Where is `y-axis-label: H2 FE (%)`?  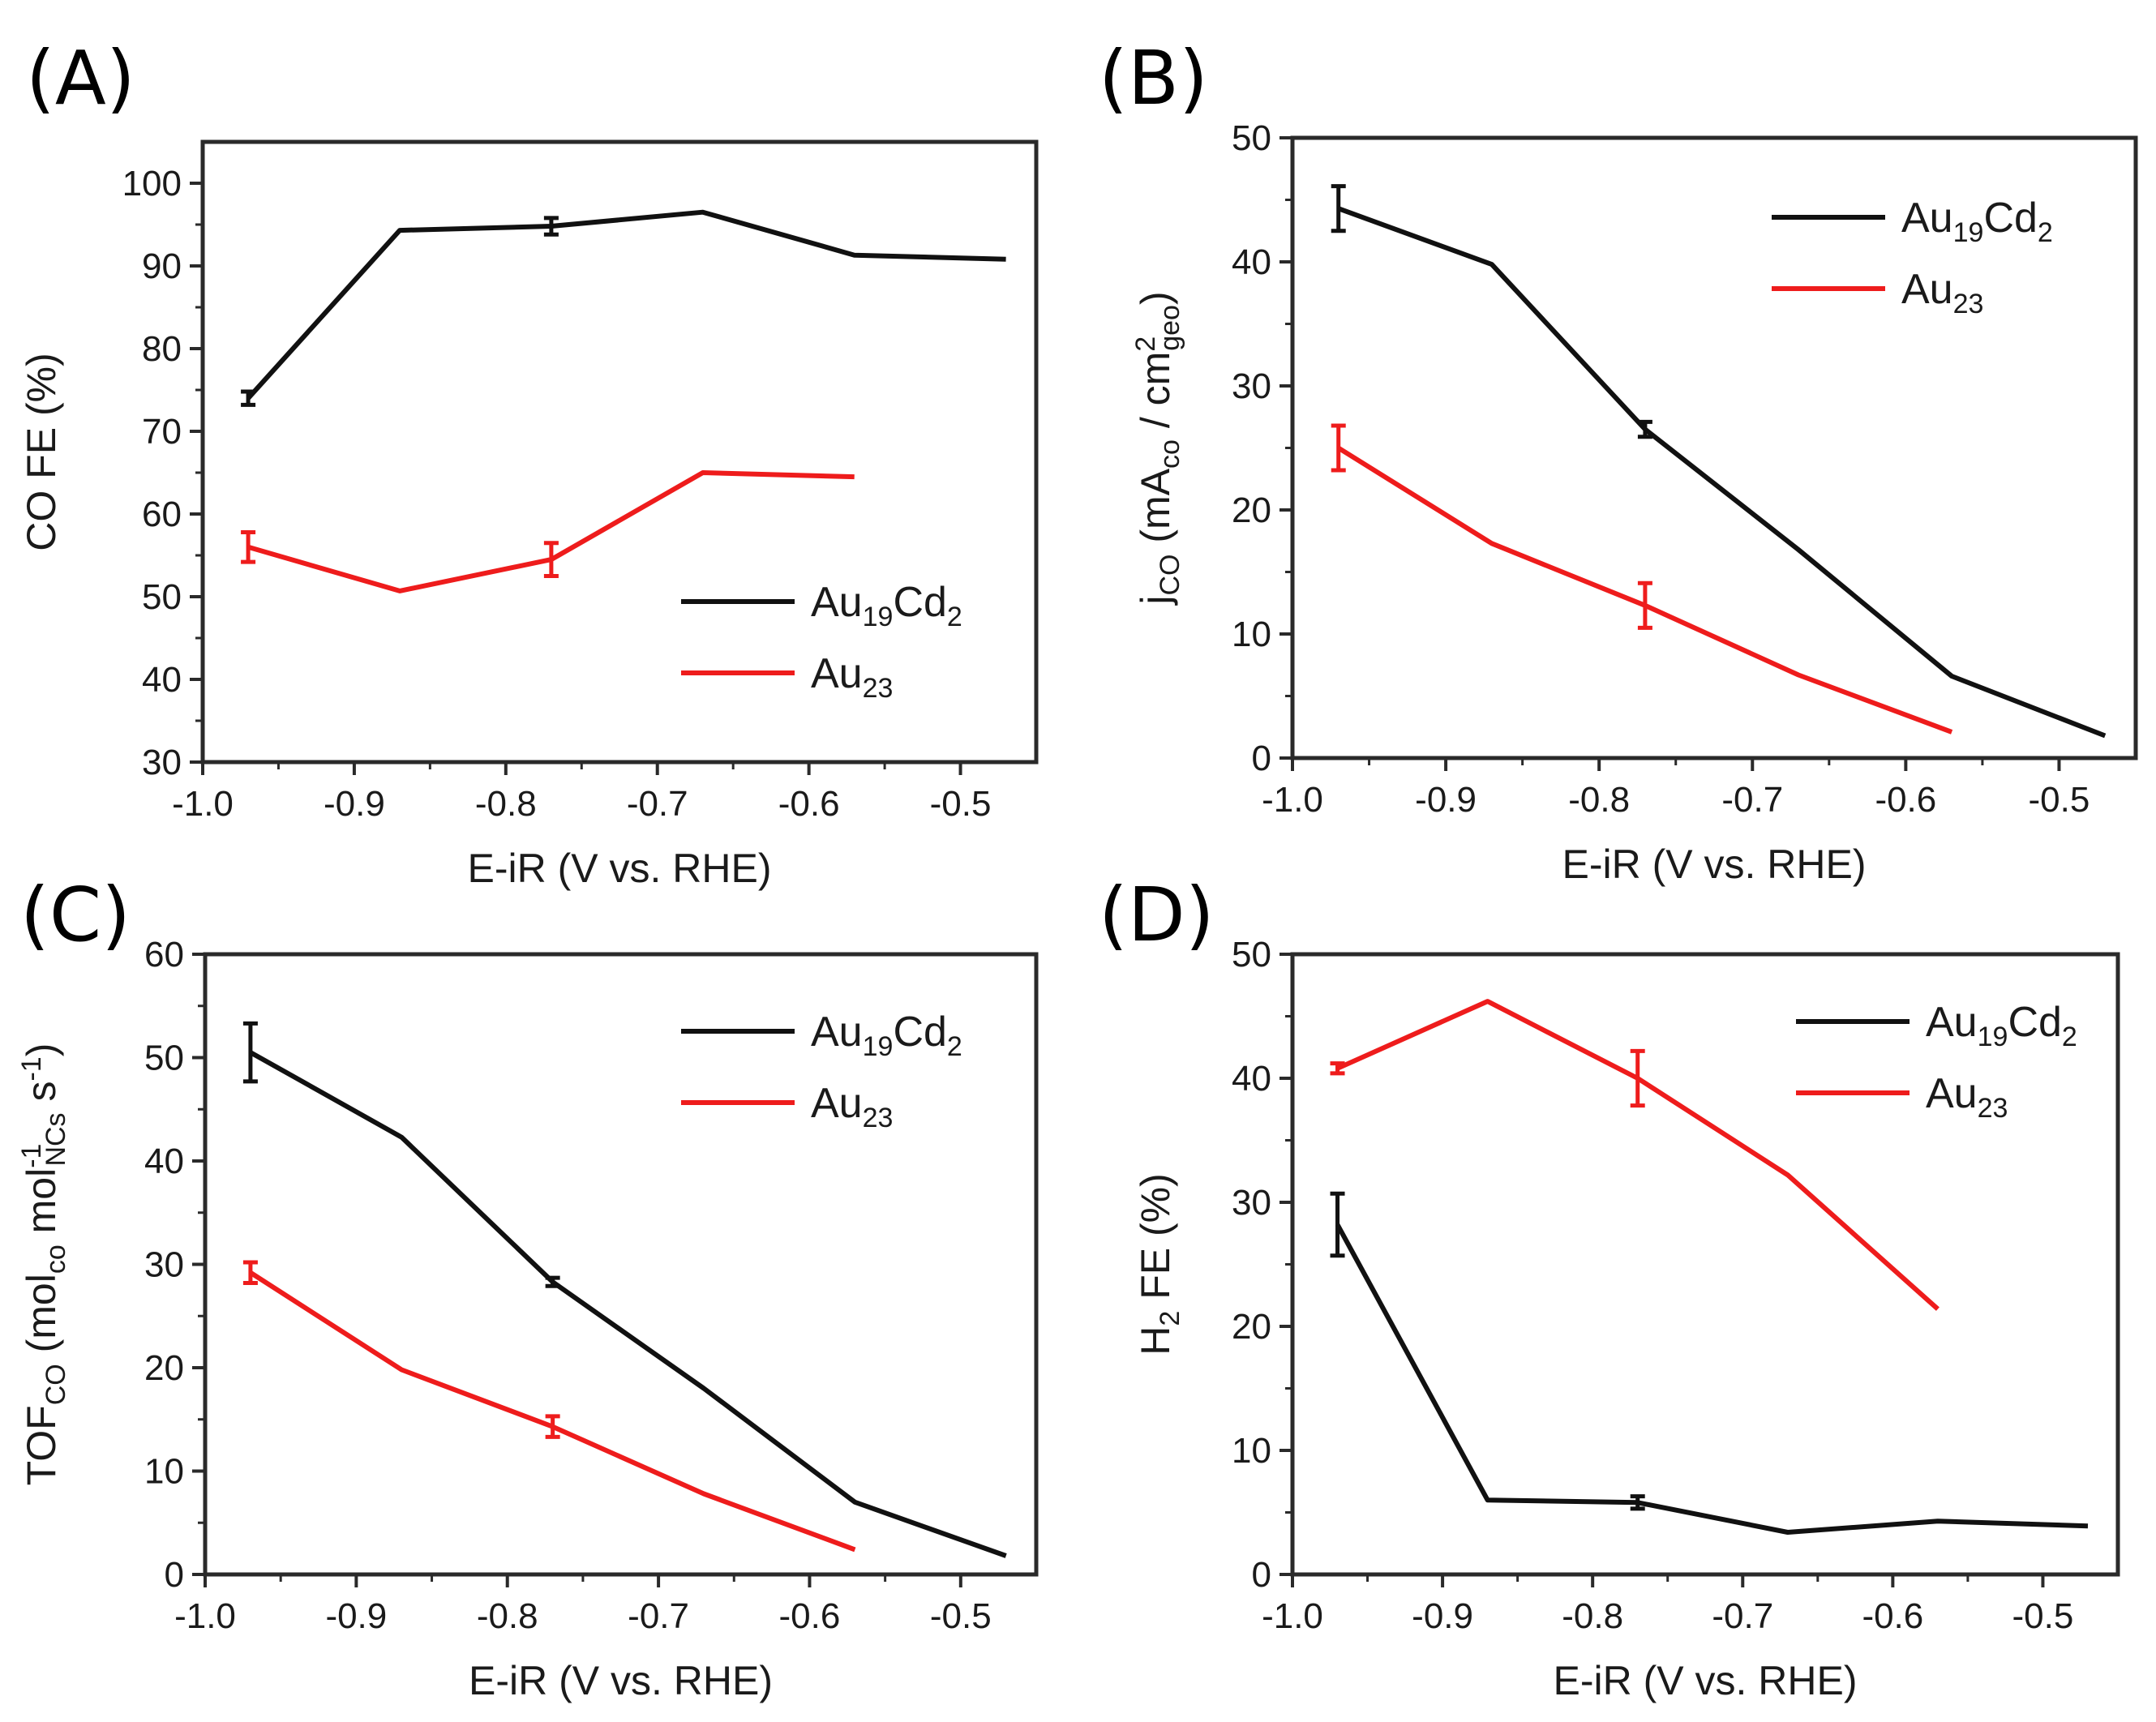 y-axis-label: H2 FE (%) is located at coordinates (1159, 1264).